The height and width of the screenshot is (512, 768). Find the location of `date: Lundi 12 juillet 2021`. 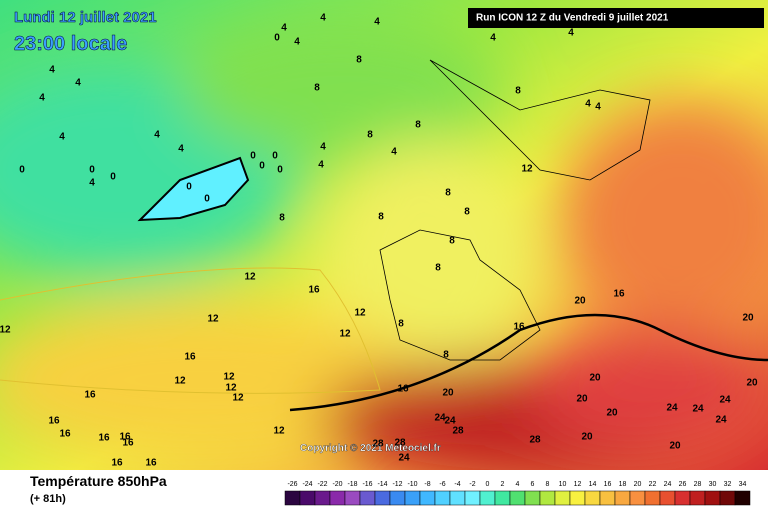

date: Lundi 12 juillet 2021 is located at coordinates (85, 17).